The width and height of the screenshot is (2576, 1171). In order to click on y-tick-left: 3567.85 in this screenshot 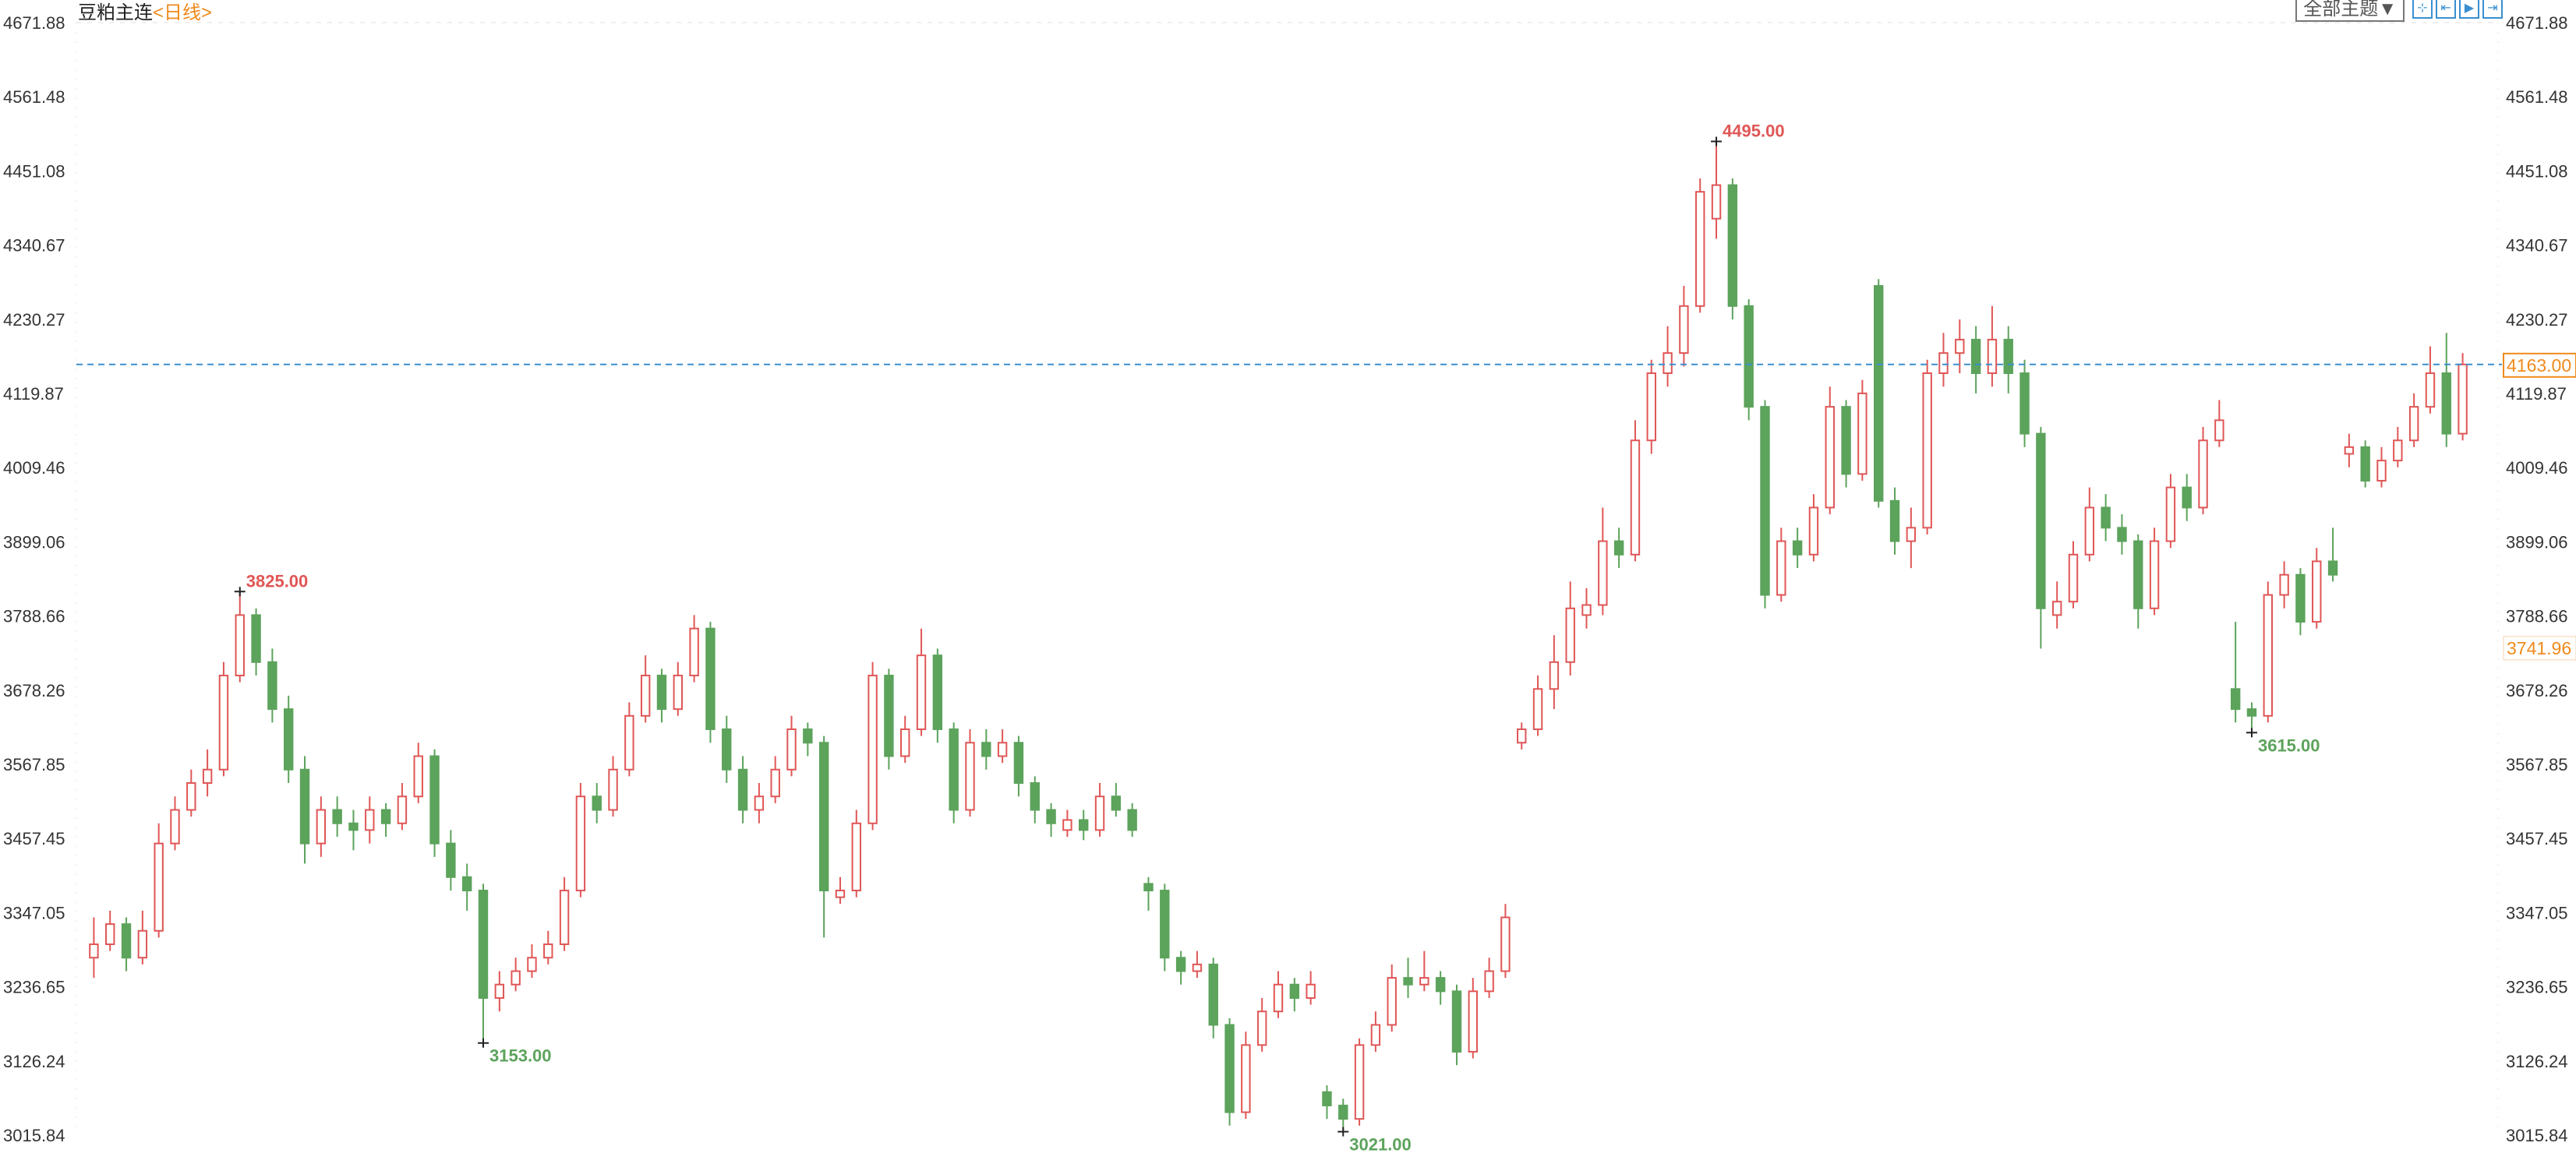, I will do `click(34, 764)`.